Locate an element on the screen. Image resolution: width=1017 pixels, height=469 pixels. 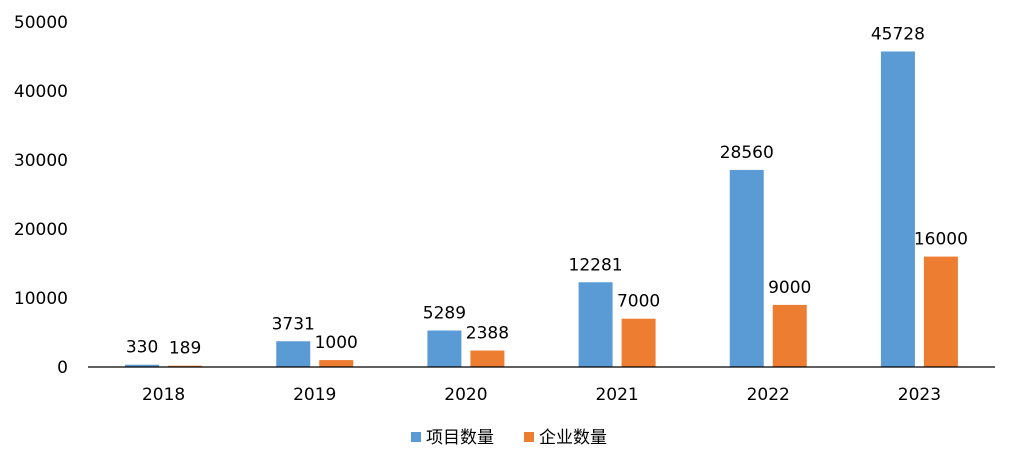
legend: 项目数量 企业数量 is located at coordinates (509, 438).